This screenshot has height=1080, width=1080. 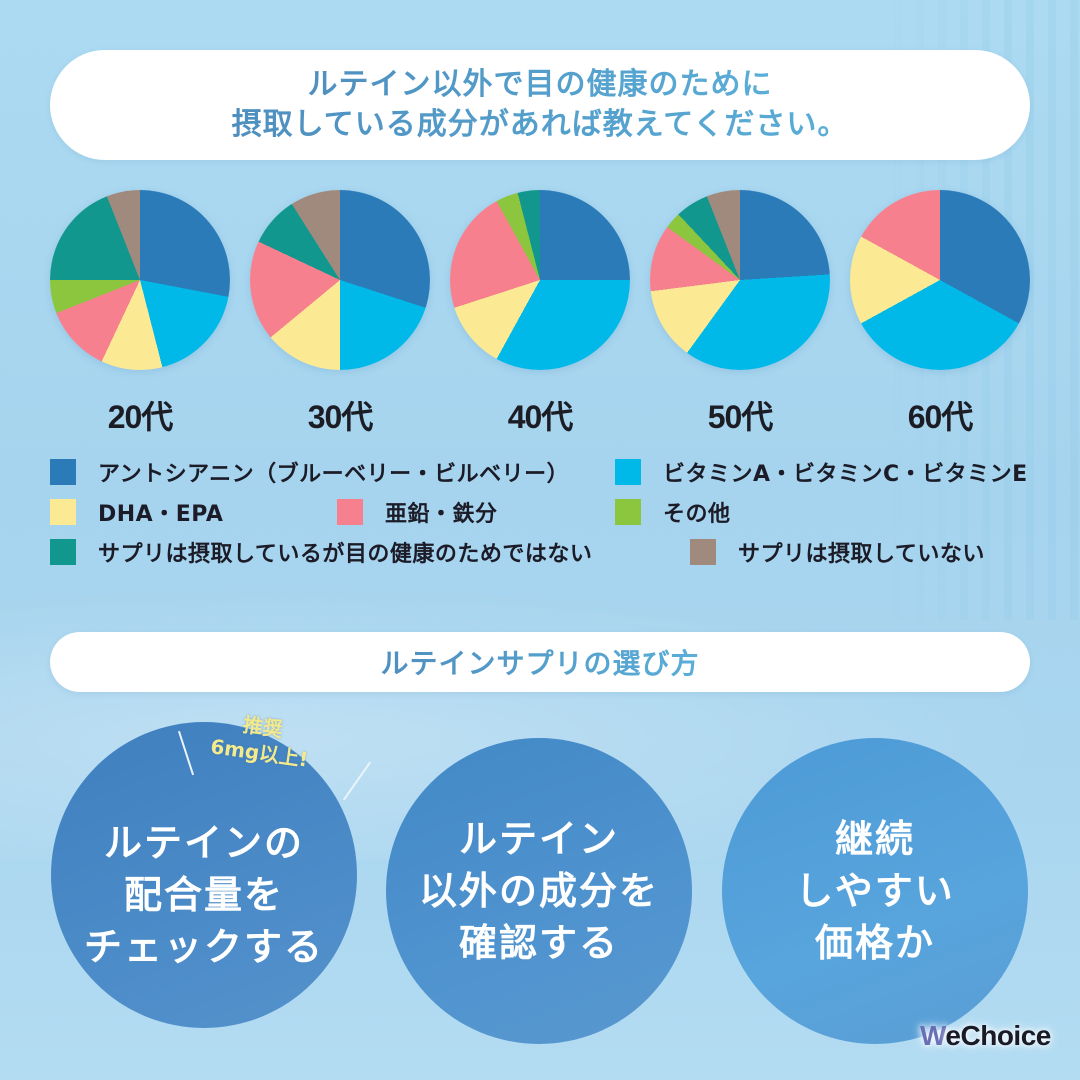 I want to click on pie-group-60s: 60代, so click(x=940, y=314).